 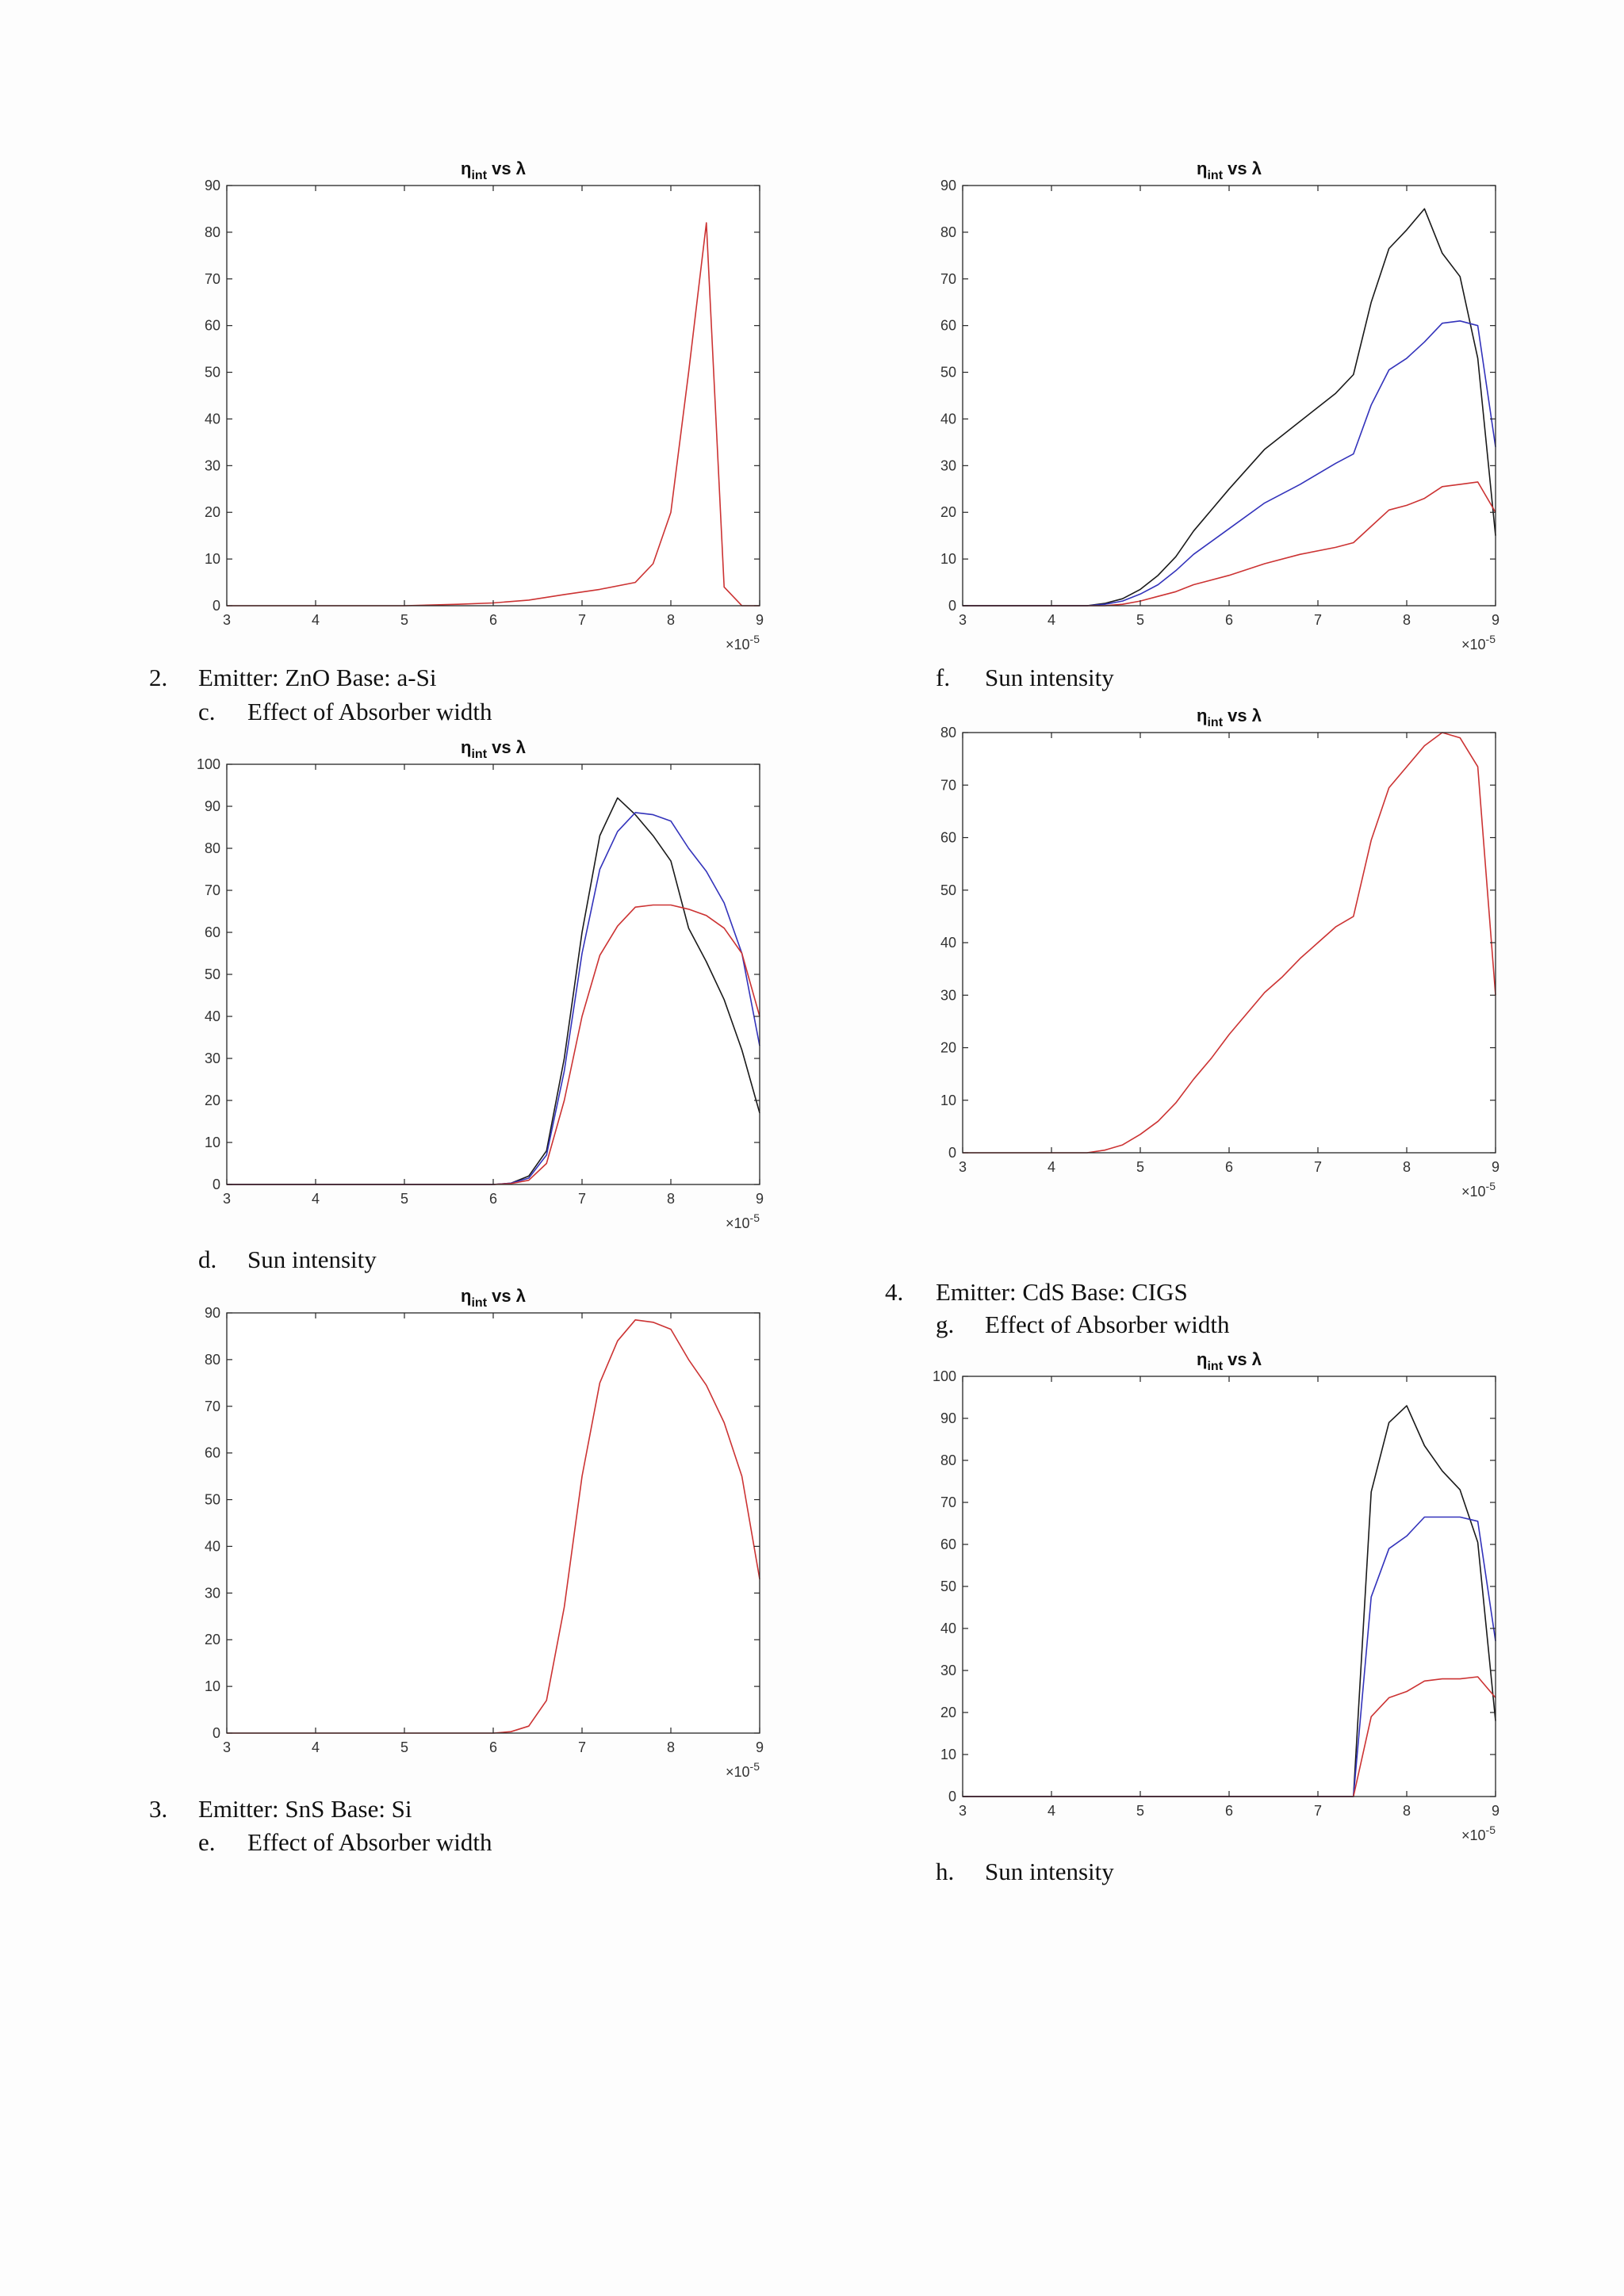 I want to click on caption-h-letter: h., so click(x=945, y=1872).